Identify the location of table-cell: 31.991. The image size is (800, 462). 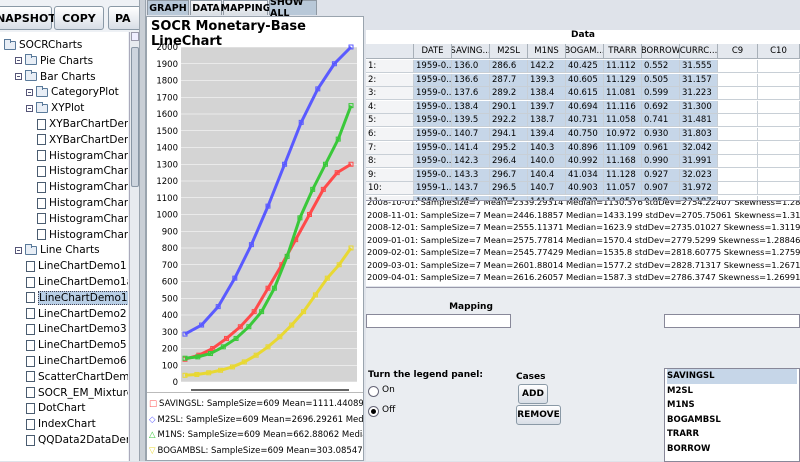
(699, 162).